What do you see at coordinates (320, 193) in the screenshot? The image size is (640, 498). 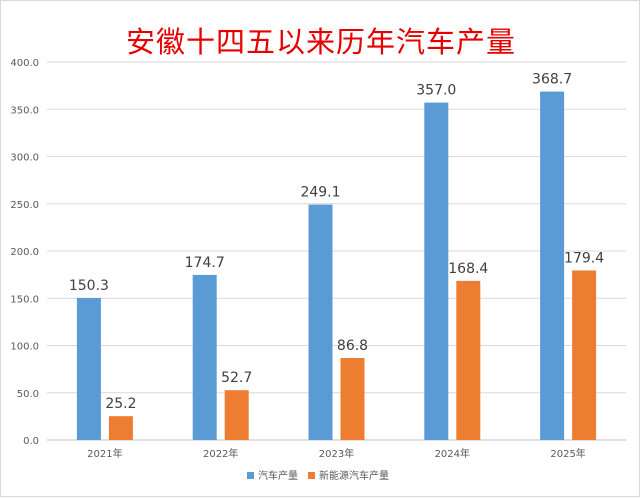 I see `data-label: 249.1` at bounding box center [320, 193].